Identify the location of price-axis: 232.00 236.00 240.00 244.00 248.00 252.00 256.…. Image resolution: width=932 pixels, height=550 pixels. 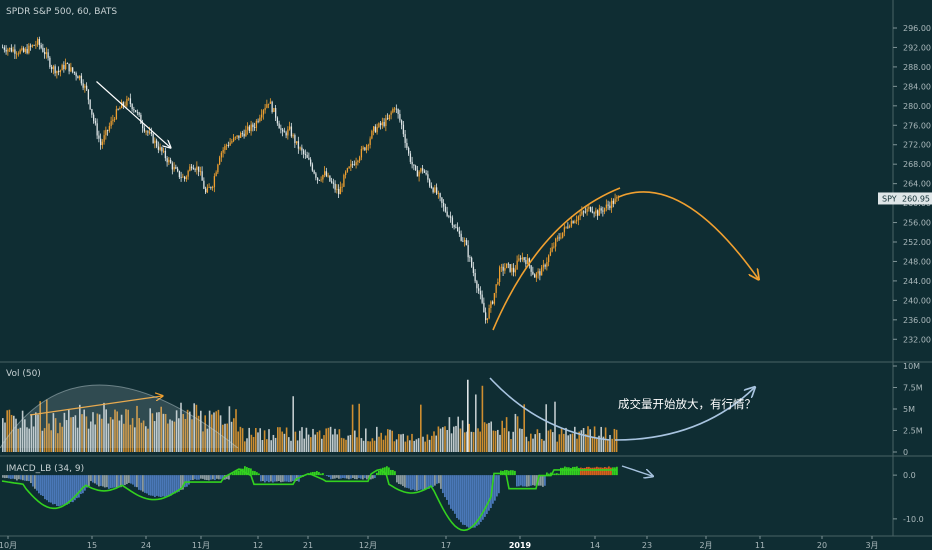
(912, 274).